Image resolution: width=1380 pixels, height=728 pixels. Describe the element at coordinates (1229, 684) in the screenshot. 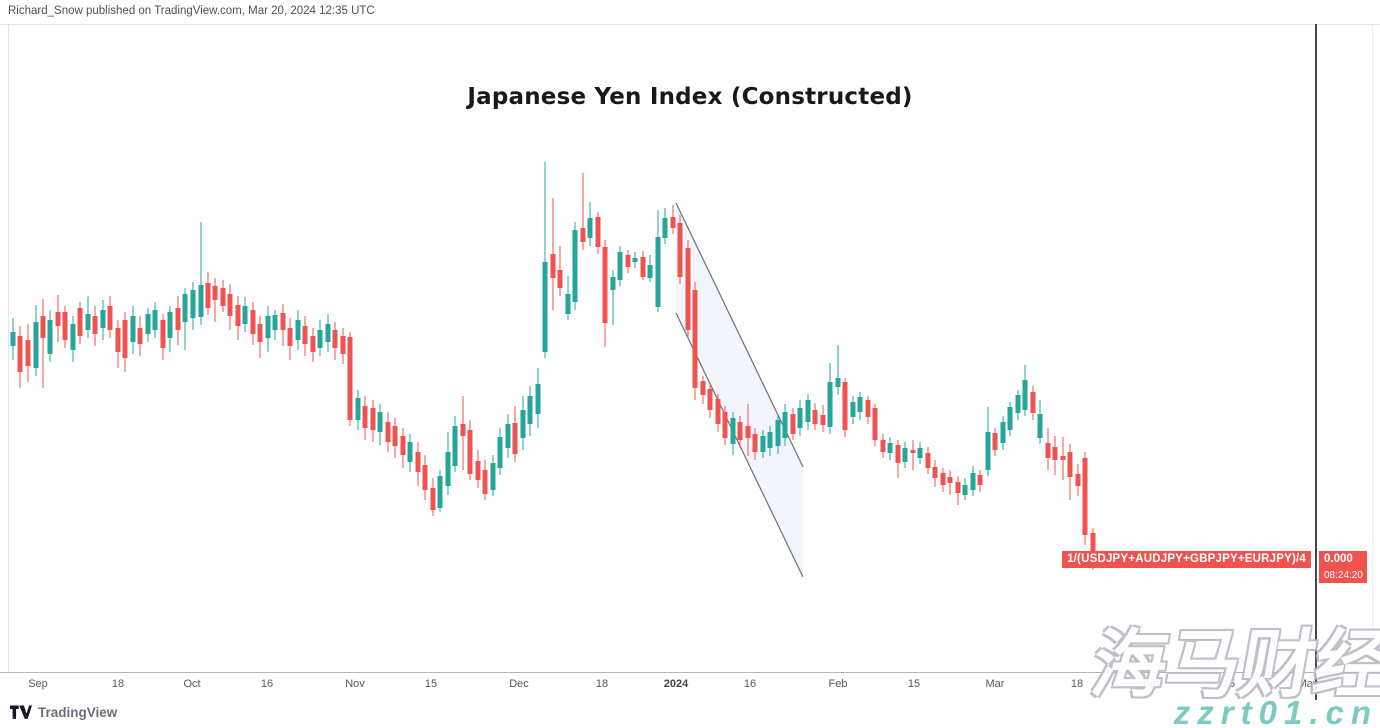

I see `x-axis-label: 15` at that location.